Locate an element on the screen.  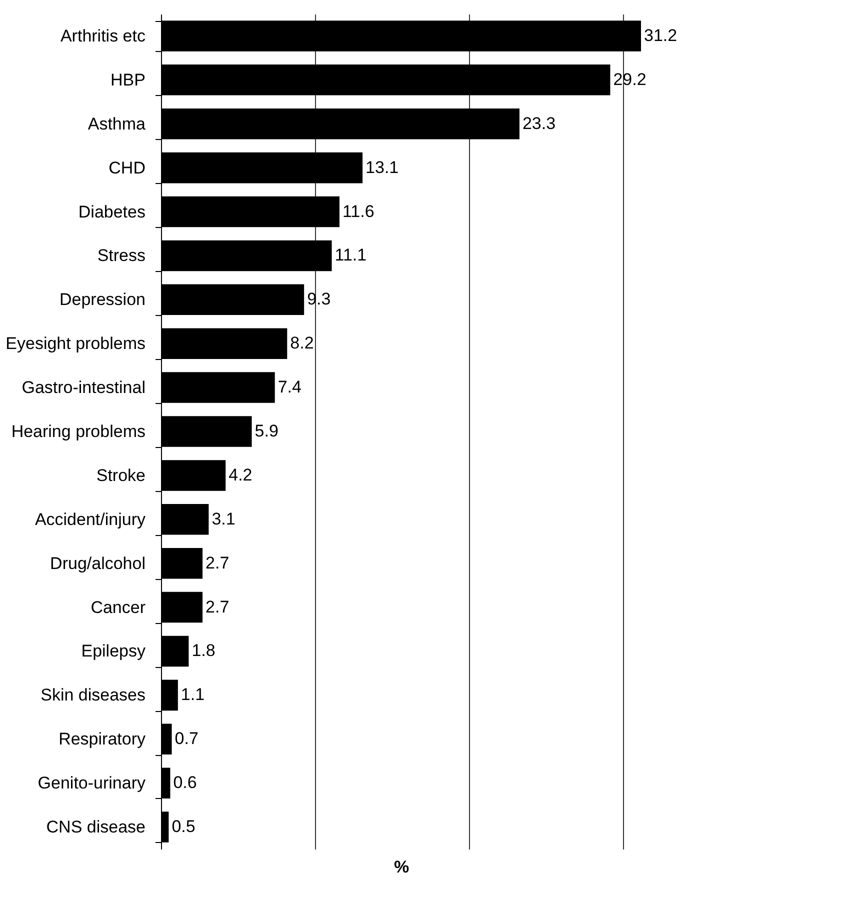
y-tick-label: Epilepsy is located at coordinates (113, 651).